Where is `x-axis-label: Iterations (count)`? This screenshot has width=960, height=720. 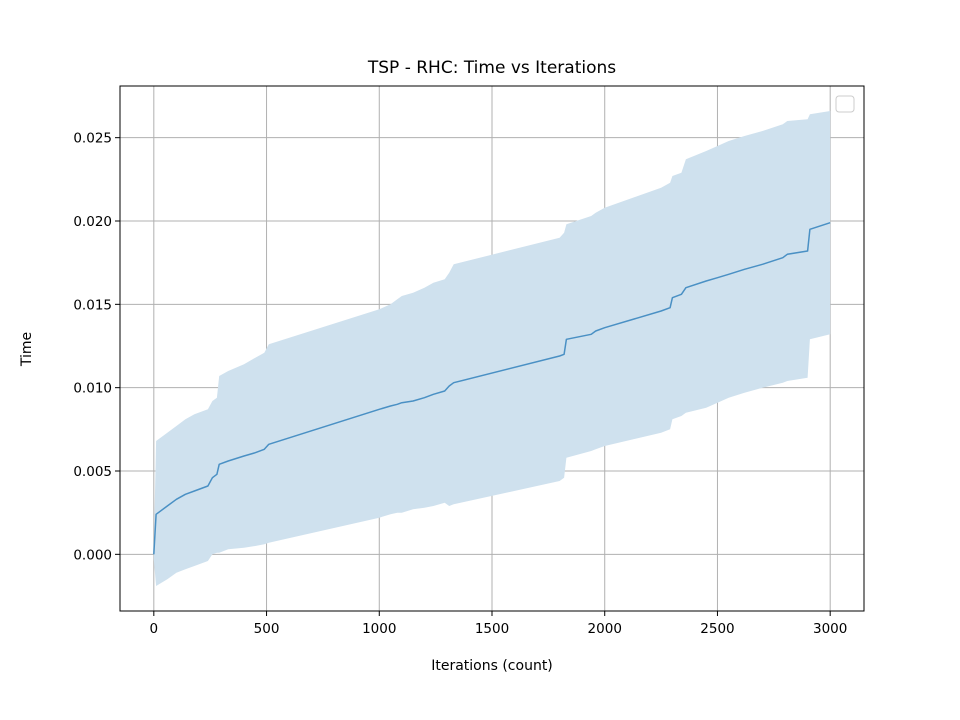 x-axis-label: Iterations (count) is located at coordinates (492, 666).